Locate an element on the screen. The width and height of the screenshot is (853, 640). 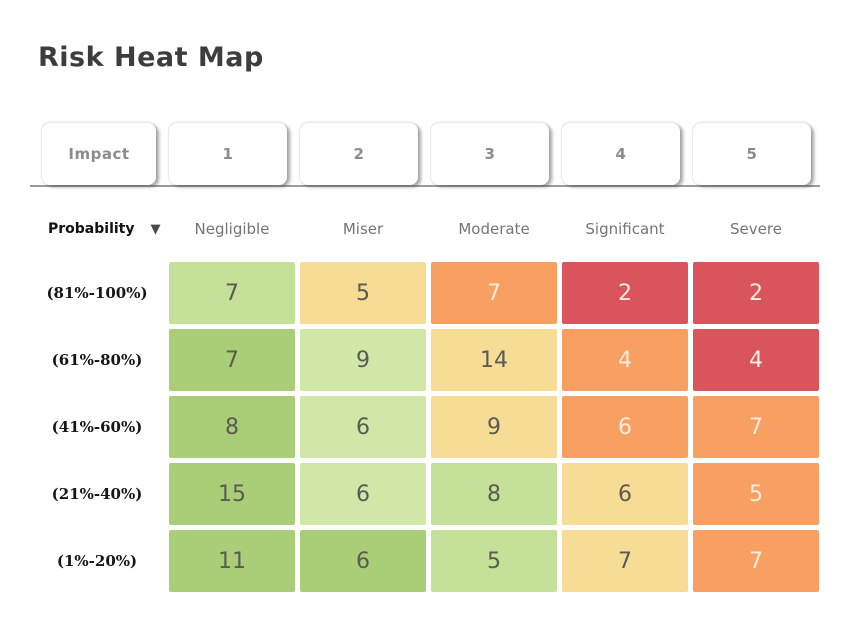
tab-4-label: 4 is located at coordinates (621, 154).